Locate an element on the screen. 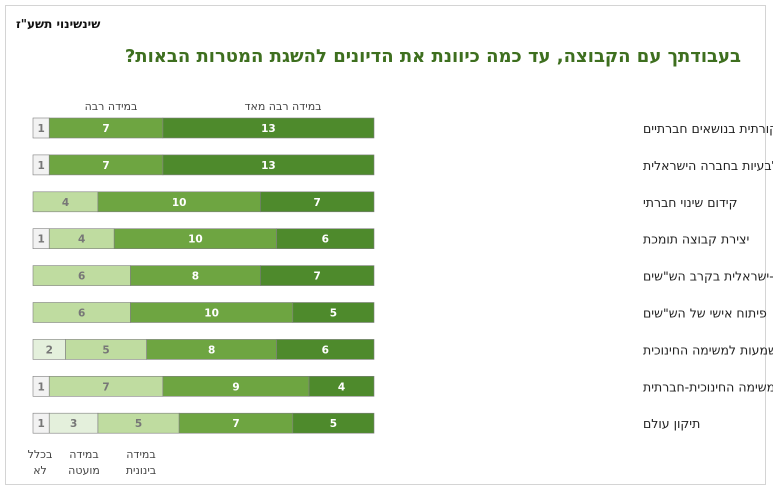 This screenshot has height=487, width=773. category-label: גיבוש זהות יהודית-ישראלית בקרב הש"שים is located at coordinates (708, 276).